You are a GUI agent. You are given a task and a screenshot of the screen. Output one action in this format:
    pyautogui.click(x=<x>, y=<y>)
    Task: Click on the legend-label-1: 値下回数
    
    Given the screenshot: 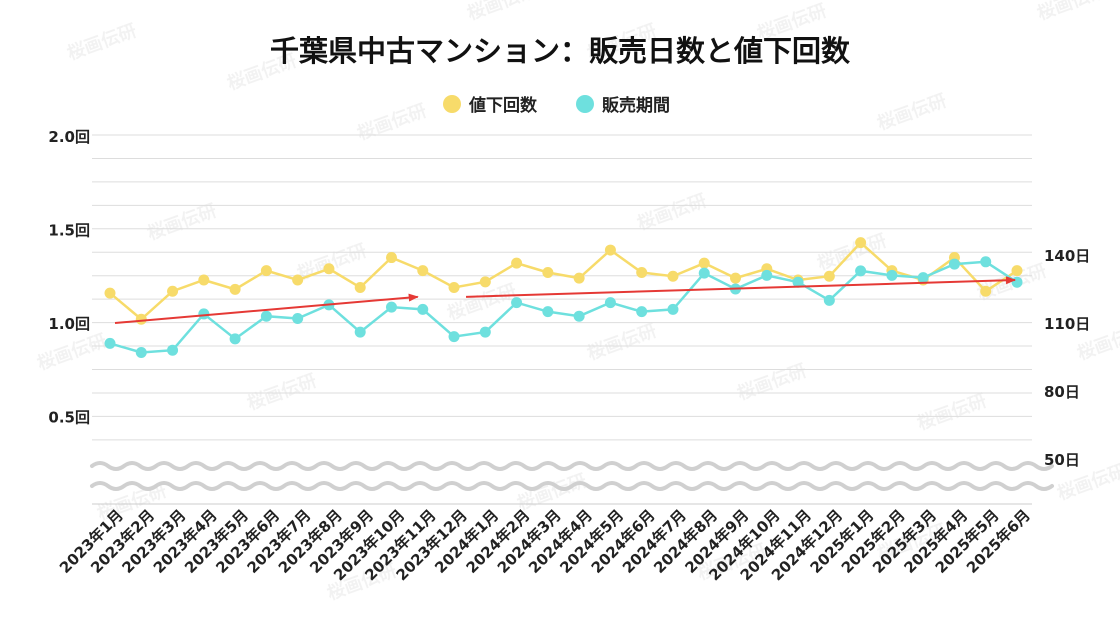 What is the action you would take?
    pyautogui.click(x=503, y=105)
    